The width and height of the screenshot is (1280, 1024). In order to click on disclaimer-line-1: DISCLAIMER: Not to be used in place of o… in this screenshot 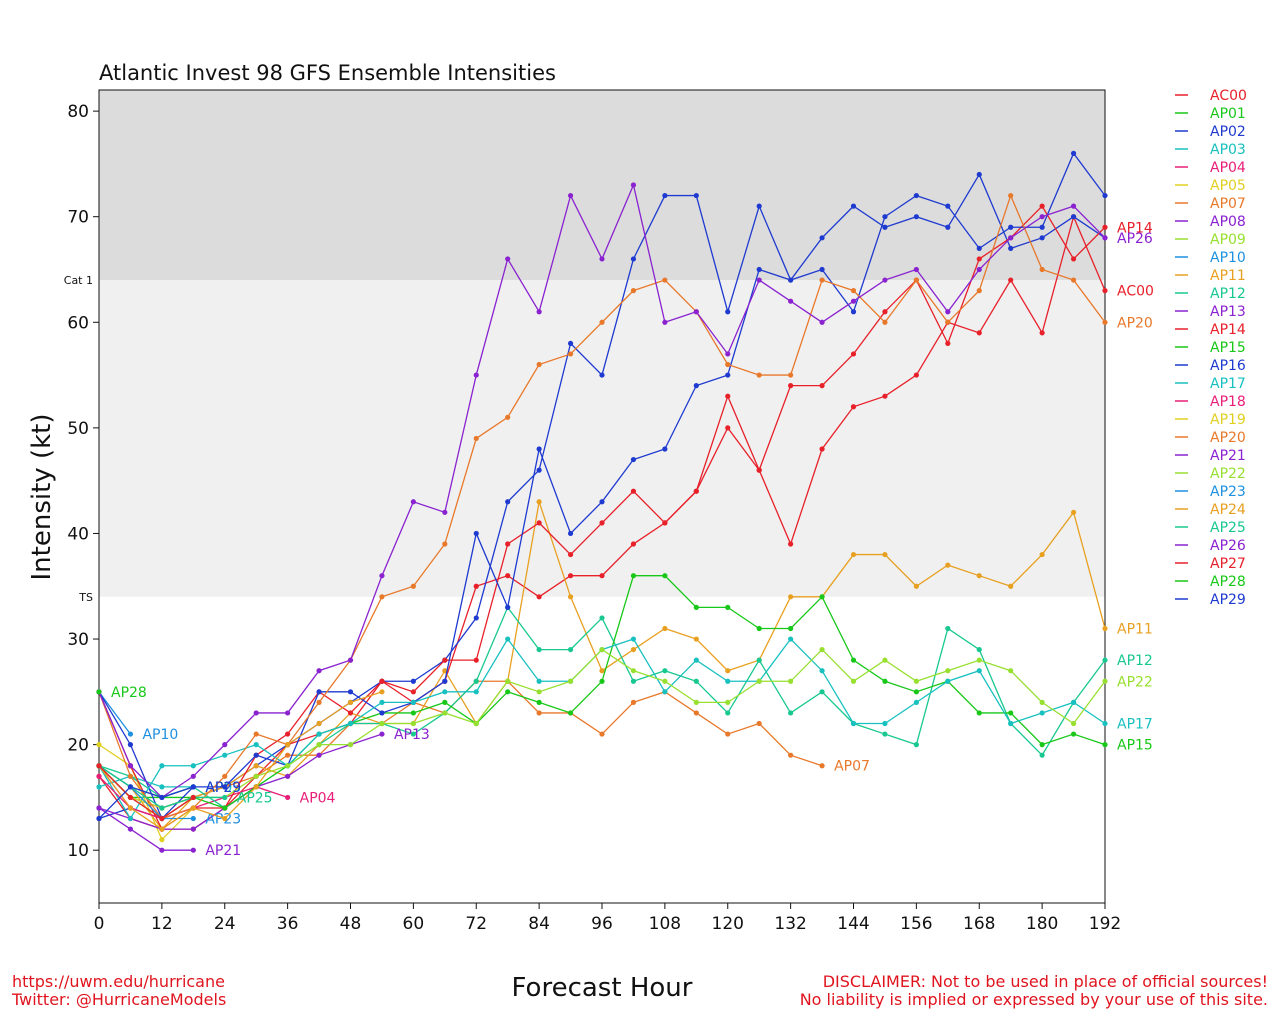, I will do `click(1045, 981)`.